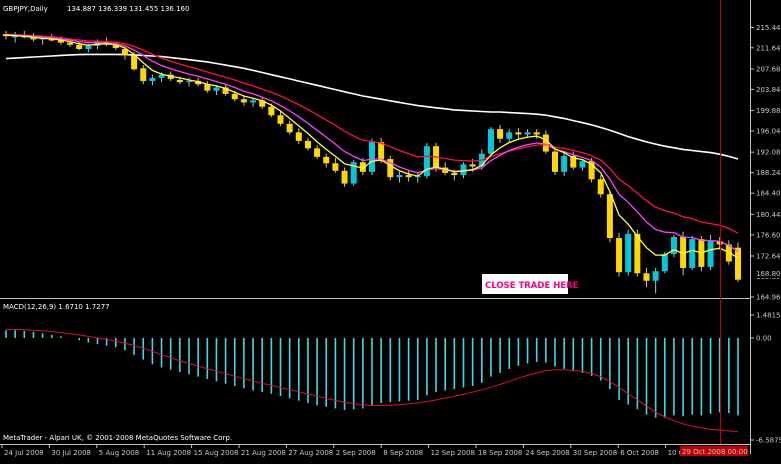 The image size is (781, 464). What do you see at coordinates (768, 441) in the screenshot?
I see `macd-axis-label: -6.5875` at bounding box center [768, 441].